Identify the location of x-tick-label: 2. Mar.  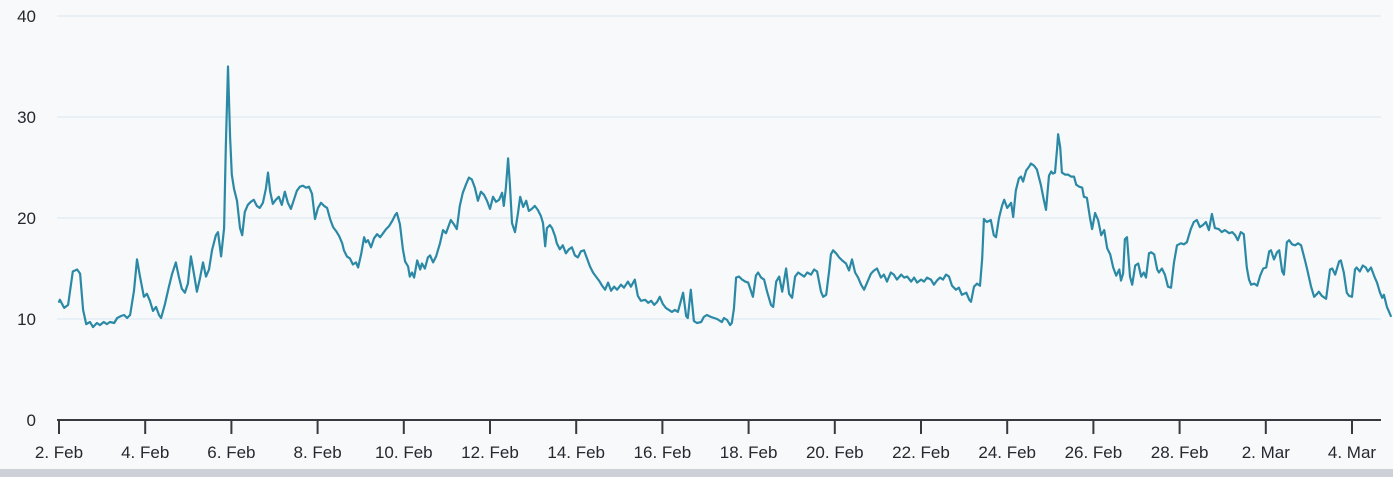
(1266, 452).